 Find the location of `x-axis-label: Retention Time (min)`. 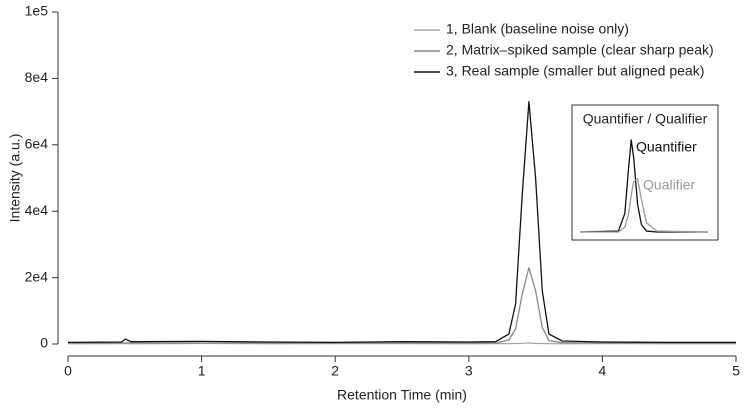

x-axis-label: Retention Time (min) is located at coordinates (402, 395).